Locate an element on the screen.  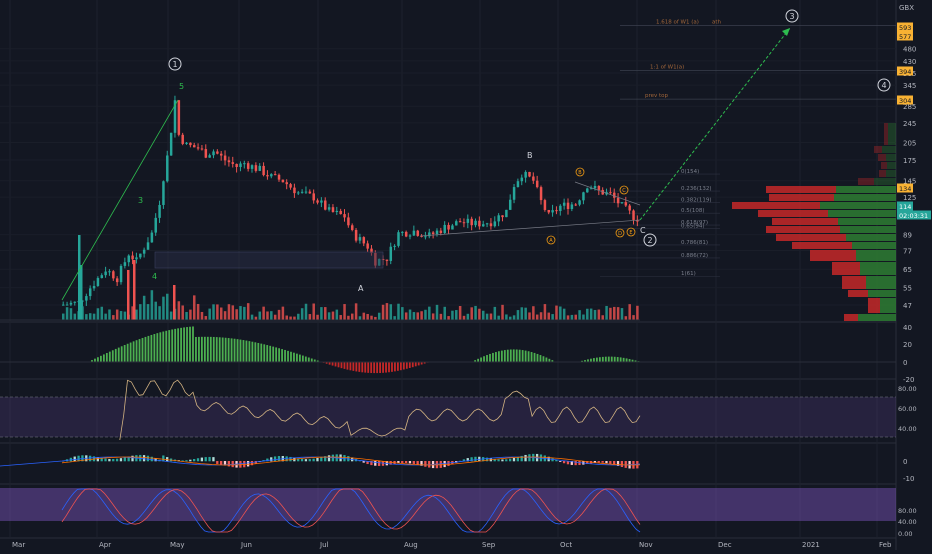
stoch-tick-label: 40.00 is located at coordinates (907, 522).